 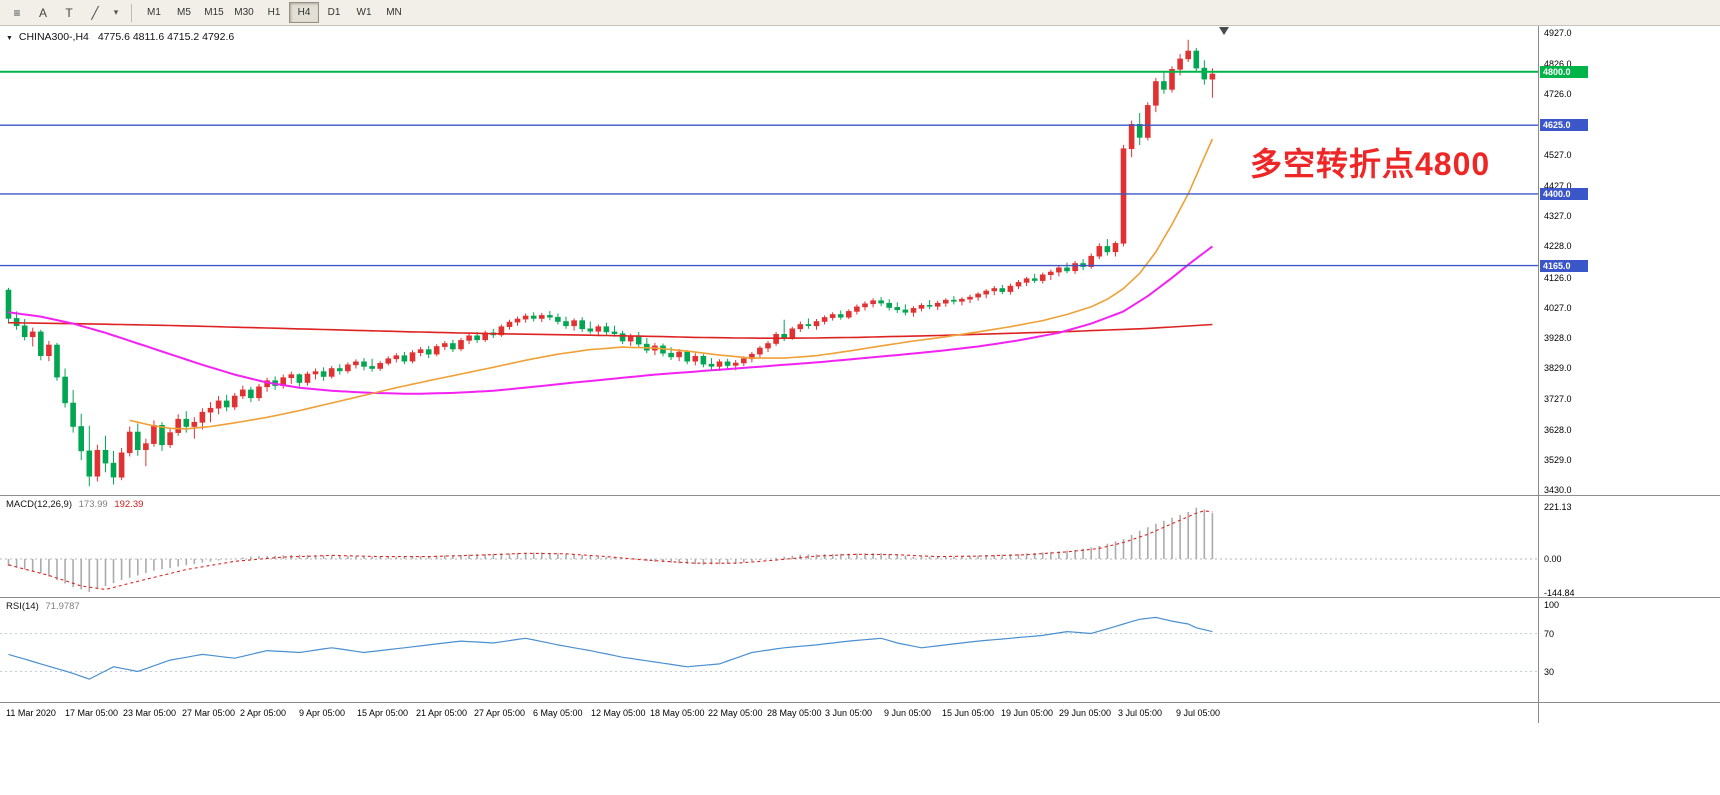 I want to click on time-label: 22 May 05:00, so click(x=735, y=713).